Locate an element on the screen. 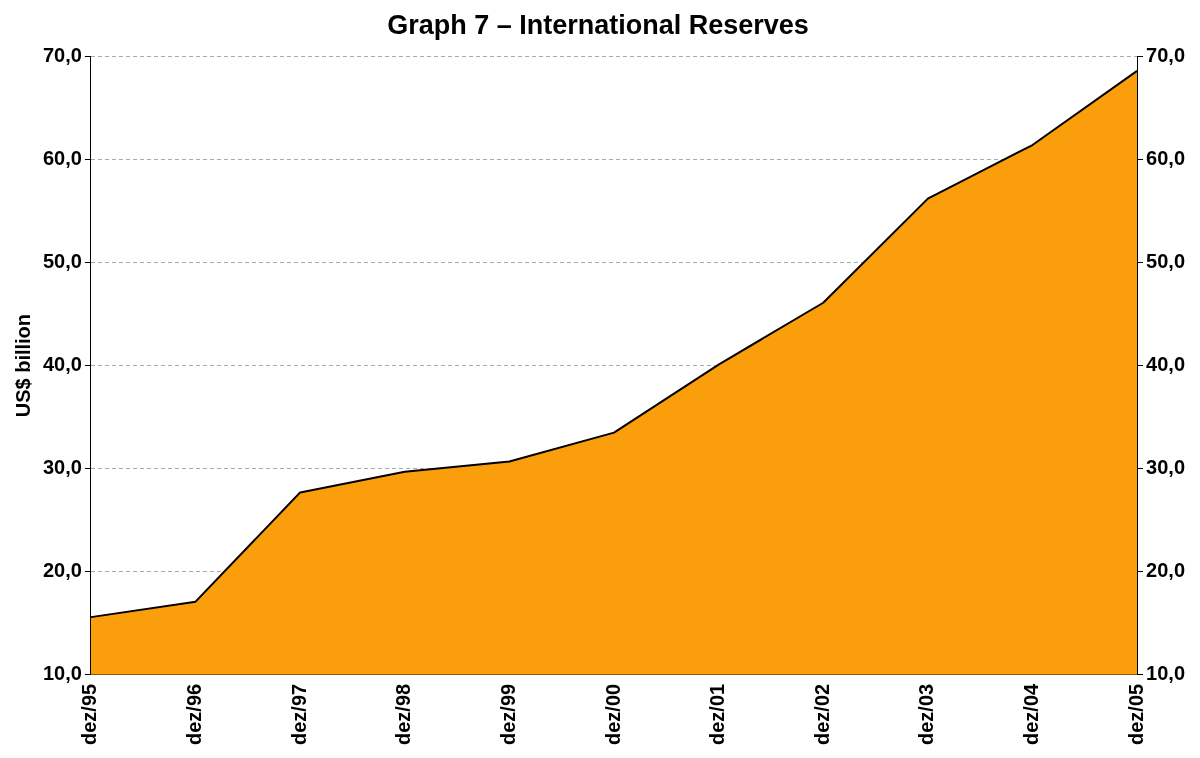 The image size is (1200, 758). y2-tick-label: 70,0 is located at coordinates (1166, 54).